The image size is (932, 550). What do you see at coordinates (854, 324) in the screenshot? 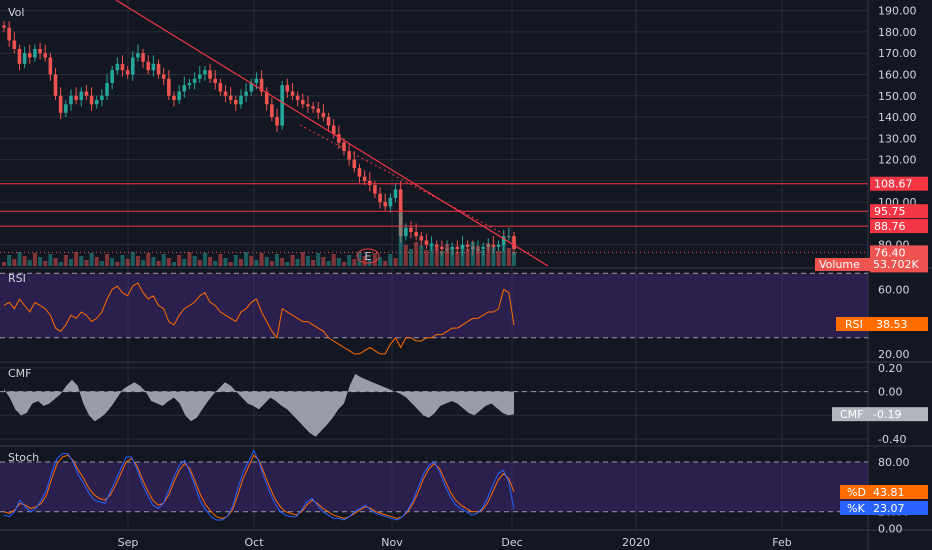
I see `rsi-series-name: RSI` at bounding box center [854, 324].